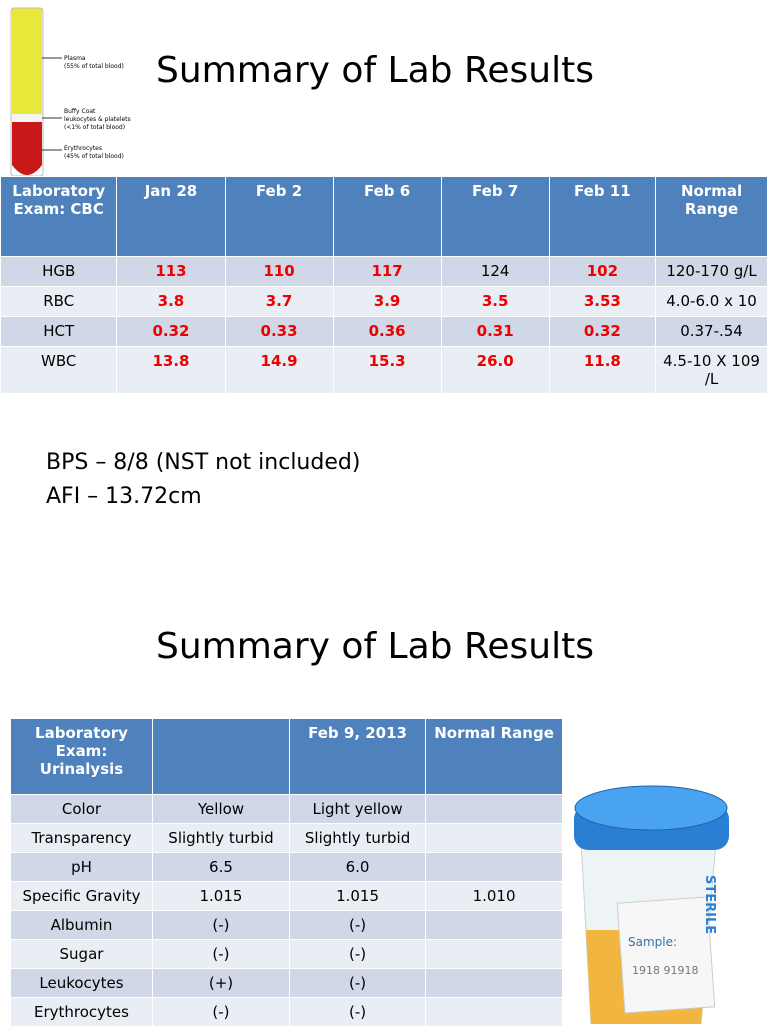  I want to click on note: AFI – 13.72cm, so click(124, 496).